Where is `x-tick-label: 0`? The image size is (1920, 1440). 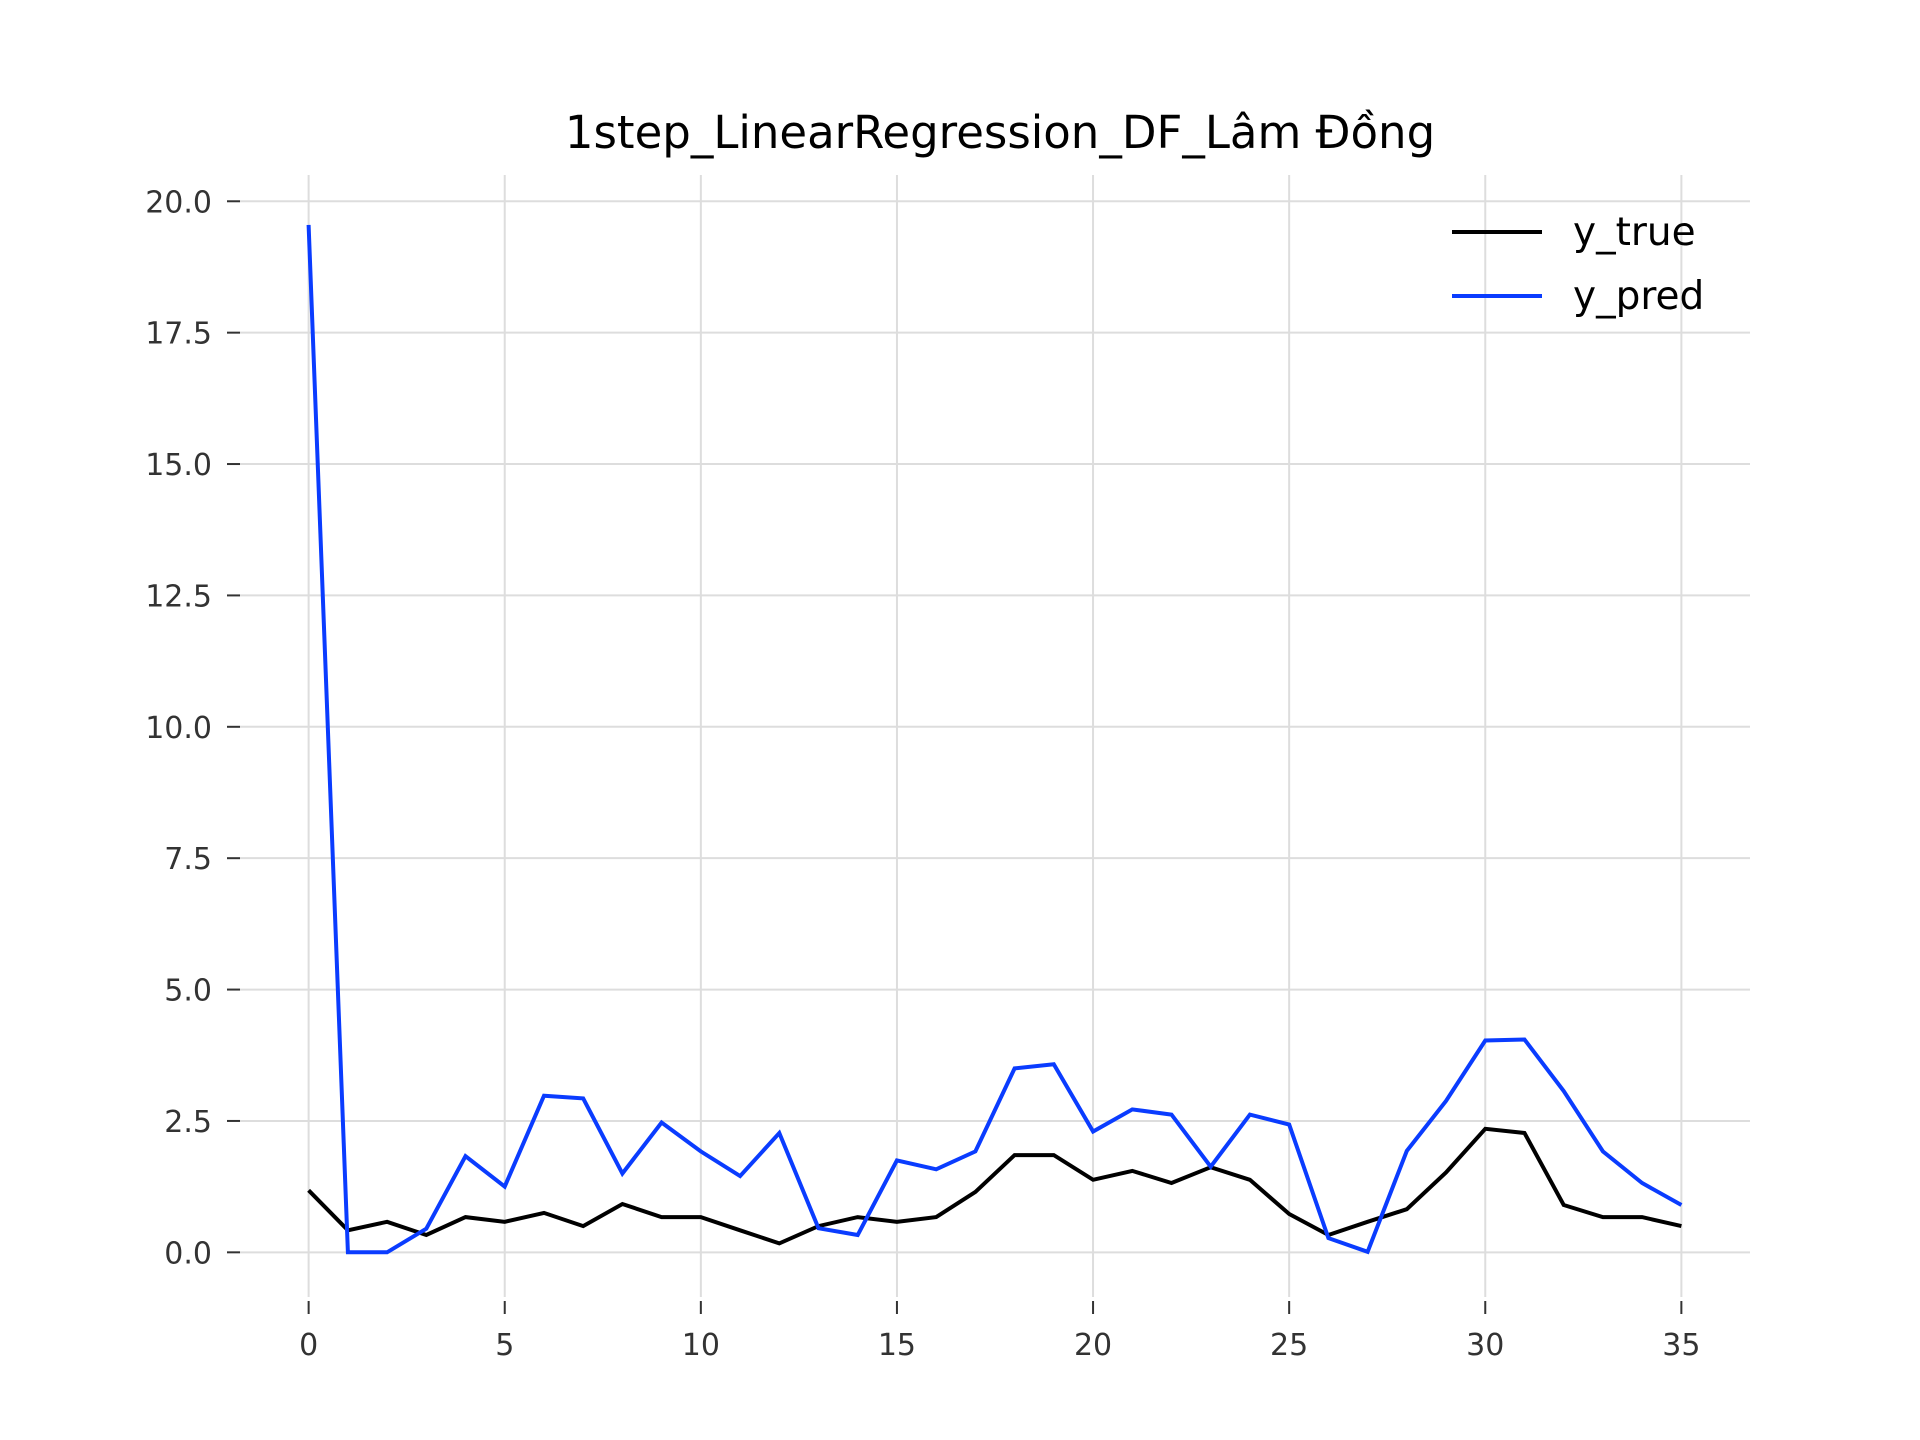 x-tick-label: 0 is located at coordinates (308, 1345).